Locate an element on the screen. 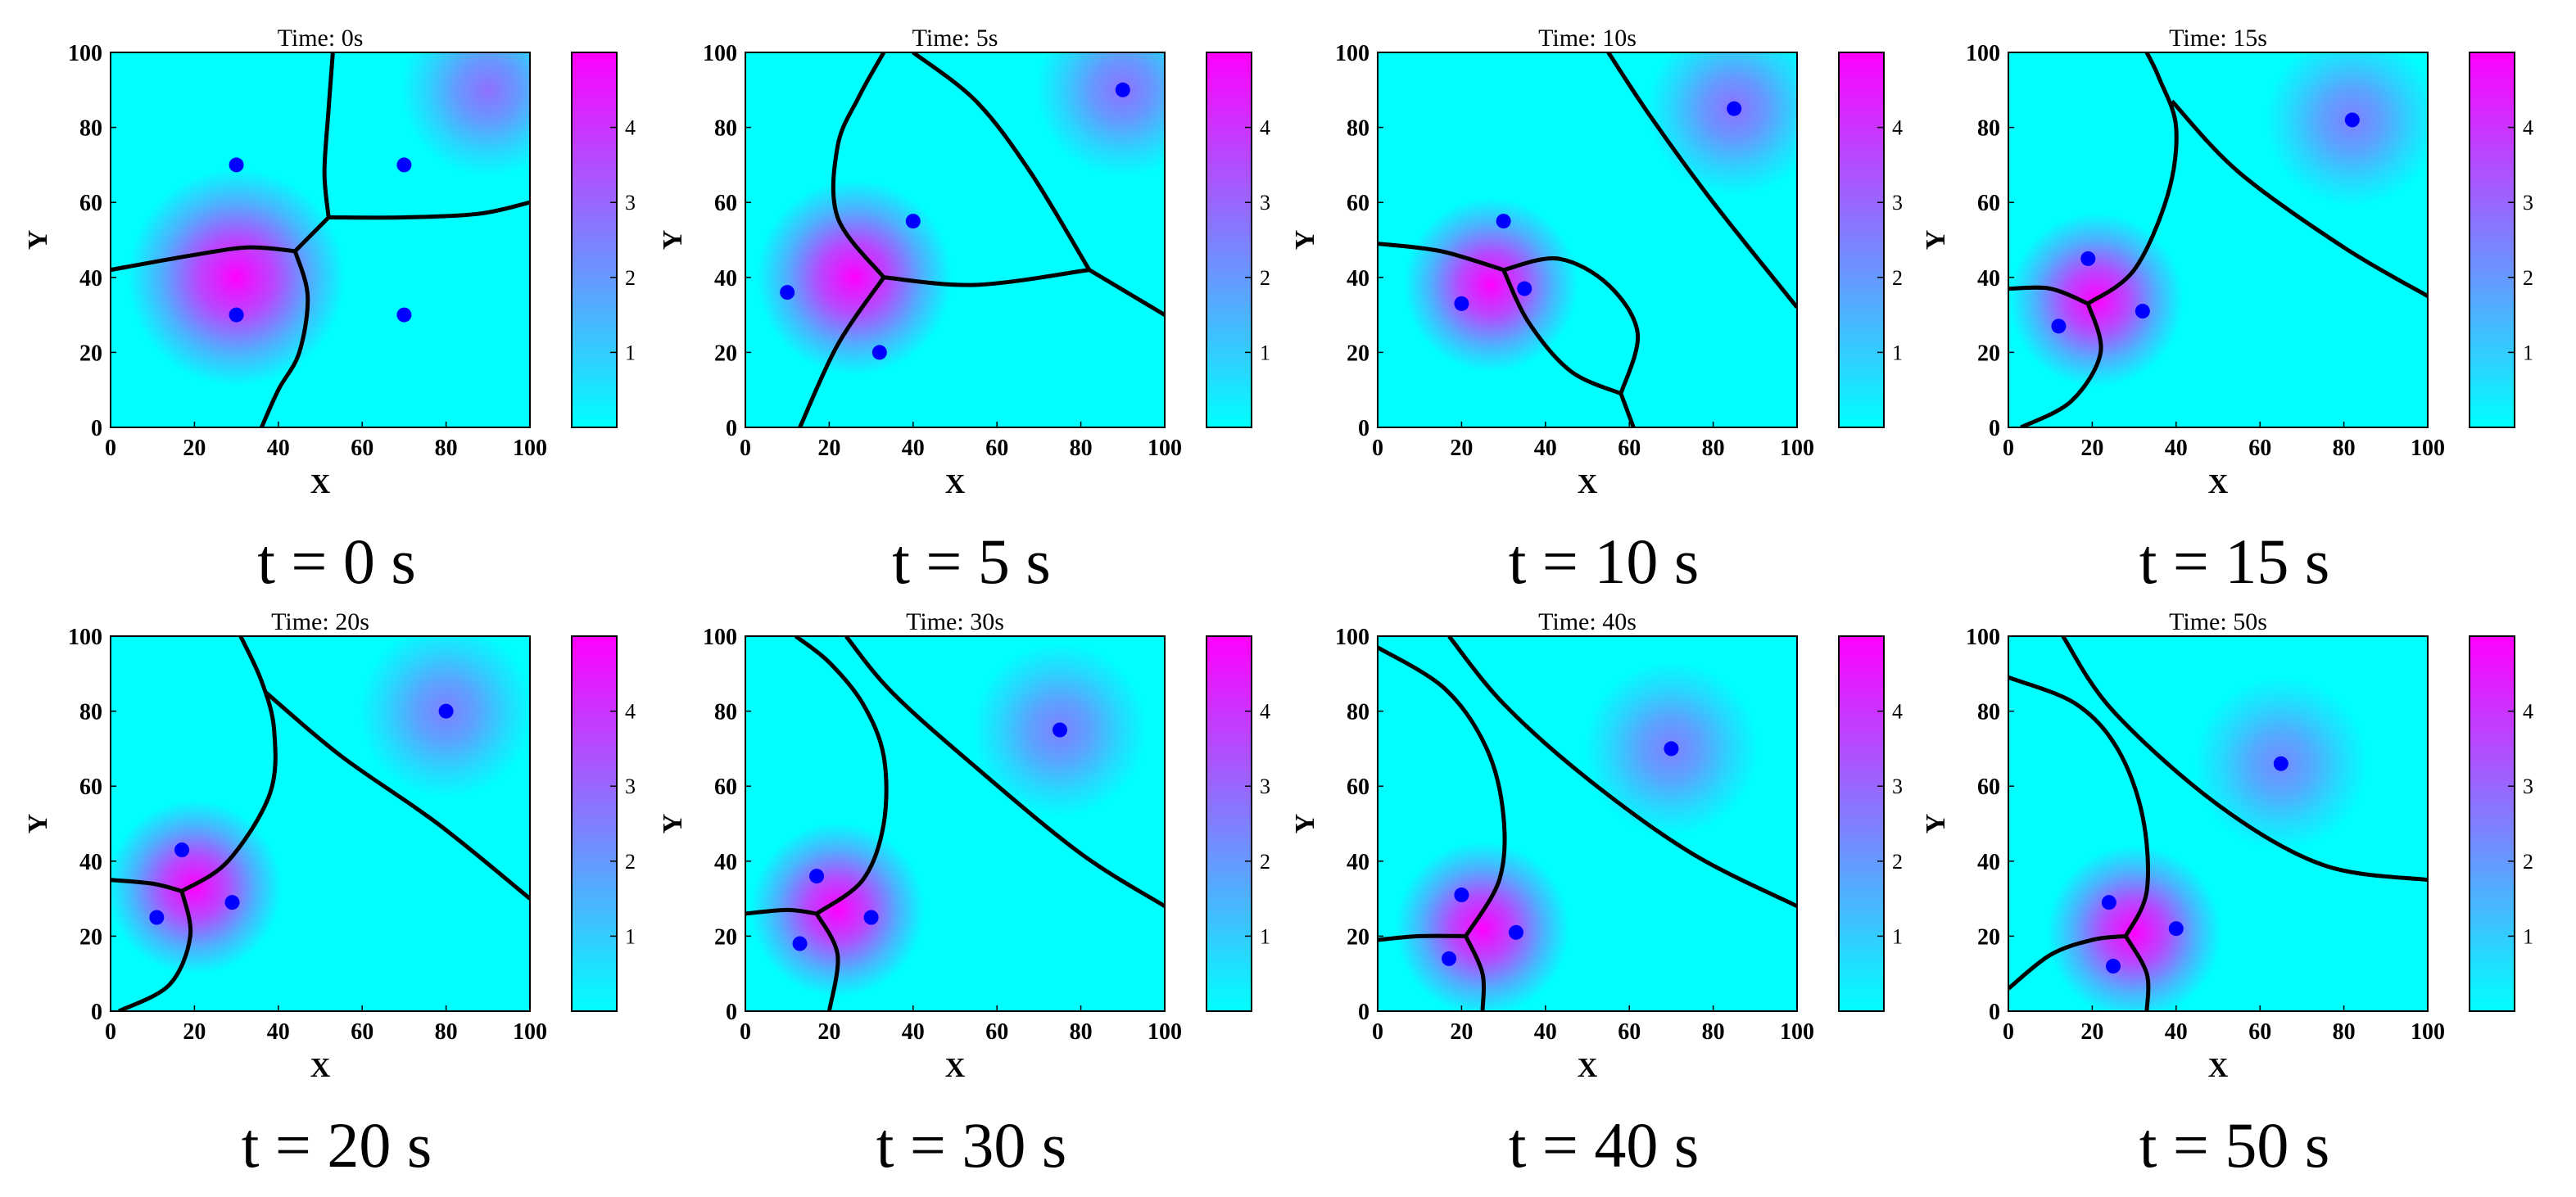 Image resolution: width=2576 pixels, height=1197 pixels. panel-caption: t = 5 s is located at coordinates (971, 562).